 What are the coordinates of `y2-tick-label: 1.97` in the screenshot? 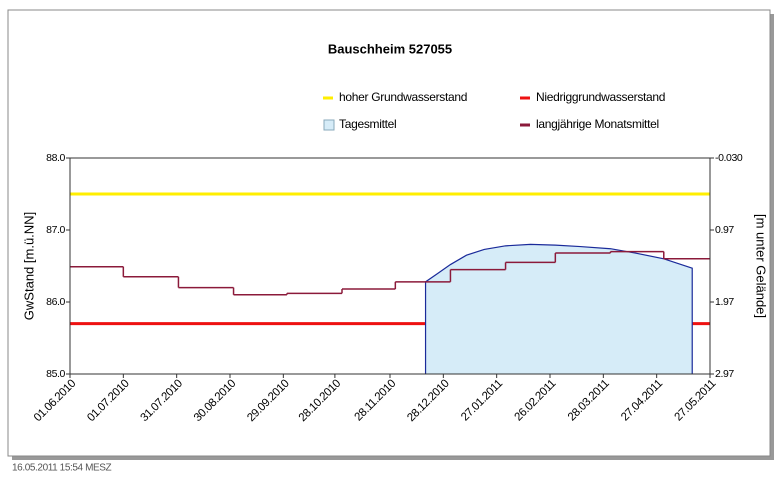 It's located at (724, 302).